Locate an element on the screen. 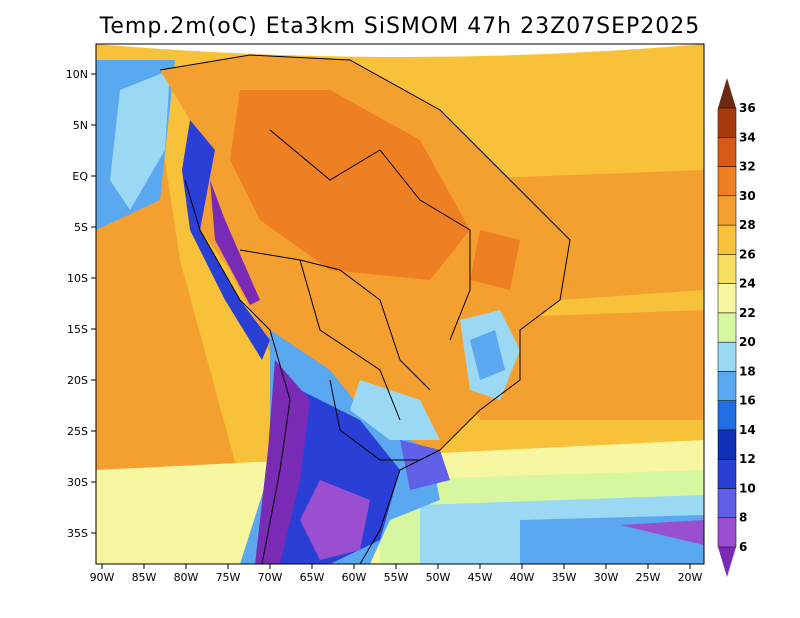 The height and width of the screenshot is (618, 800). lon-label: 85W is located at coordinates (144, 577).